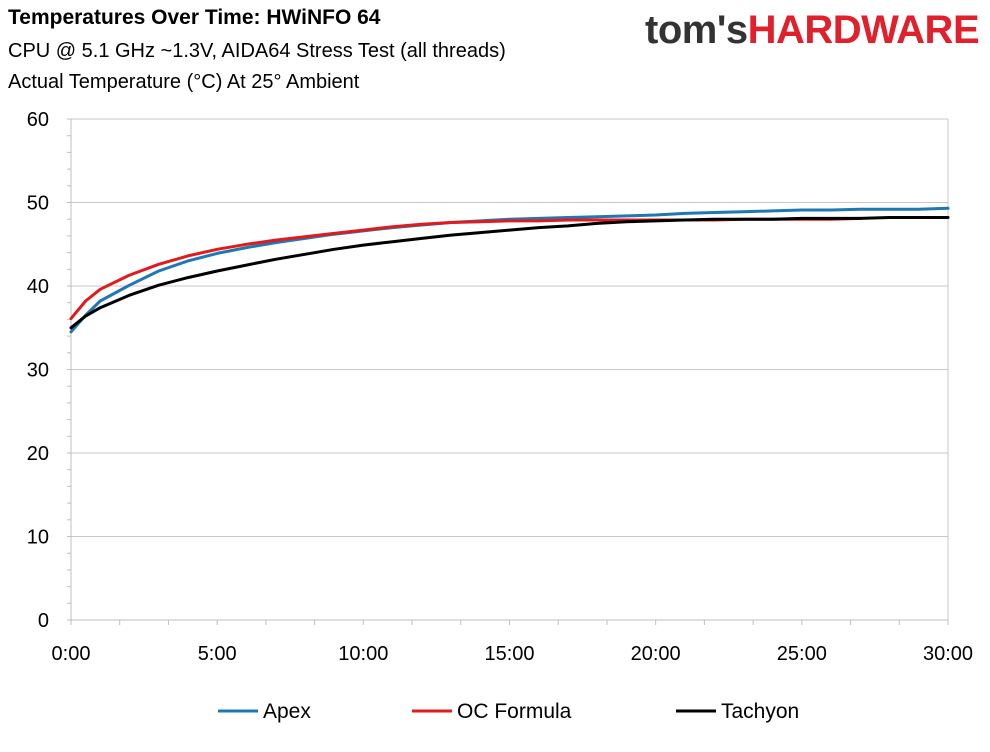 This screenshot has height=752, width=990. Describe the element at coordinates (38, 204) in the screenshot. I see `y-tick-label: 50` at that location.